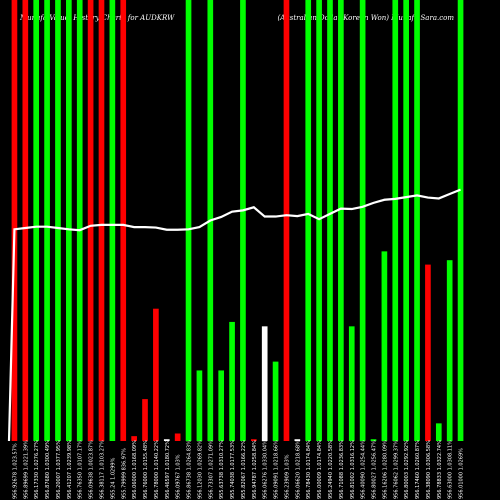  I want to click on x-tick-label: 956.38090 1.0306.58%, so click(429, 469).